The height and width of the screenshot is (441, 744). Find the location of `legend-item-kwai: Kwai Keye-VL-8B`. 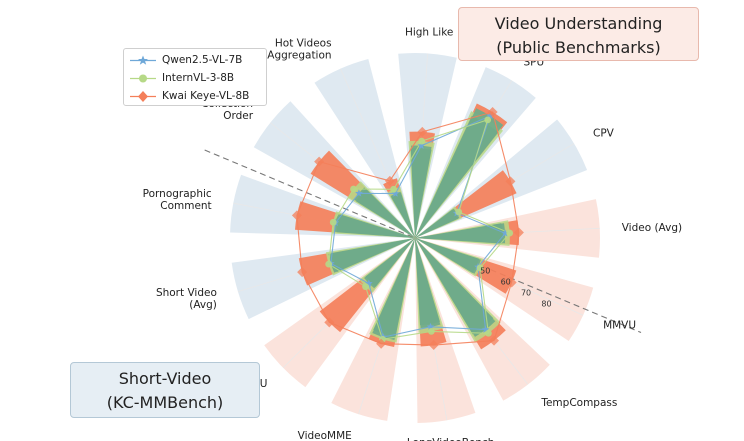

legend-item-kwai: Kwai Keye-VL-8B is located at coordinates (195, 96).